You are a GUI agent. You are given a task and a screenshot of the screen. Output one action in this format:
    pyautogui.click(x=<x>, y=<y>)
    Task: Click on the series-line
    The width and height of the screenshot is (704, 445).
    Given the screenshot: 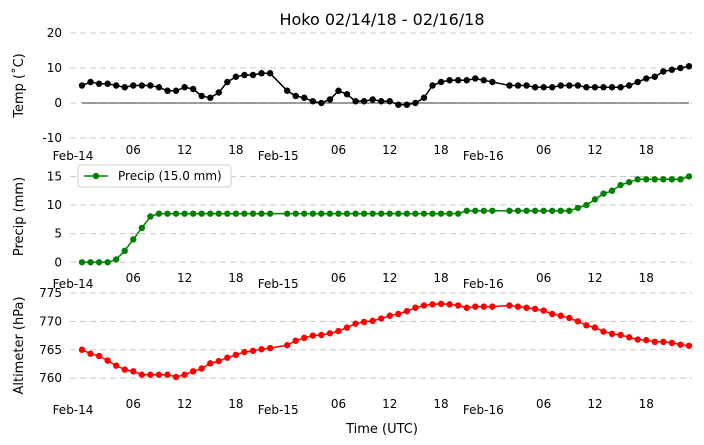 What is the action you would take?
    pyautogui.click(x=385, y=340)
    